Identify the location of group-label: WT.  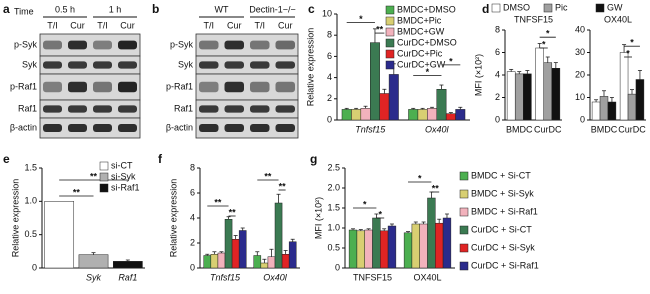
(222, 9).